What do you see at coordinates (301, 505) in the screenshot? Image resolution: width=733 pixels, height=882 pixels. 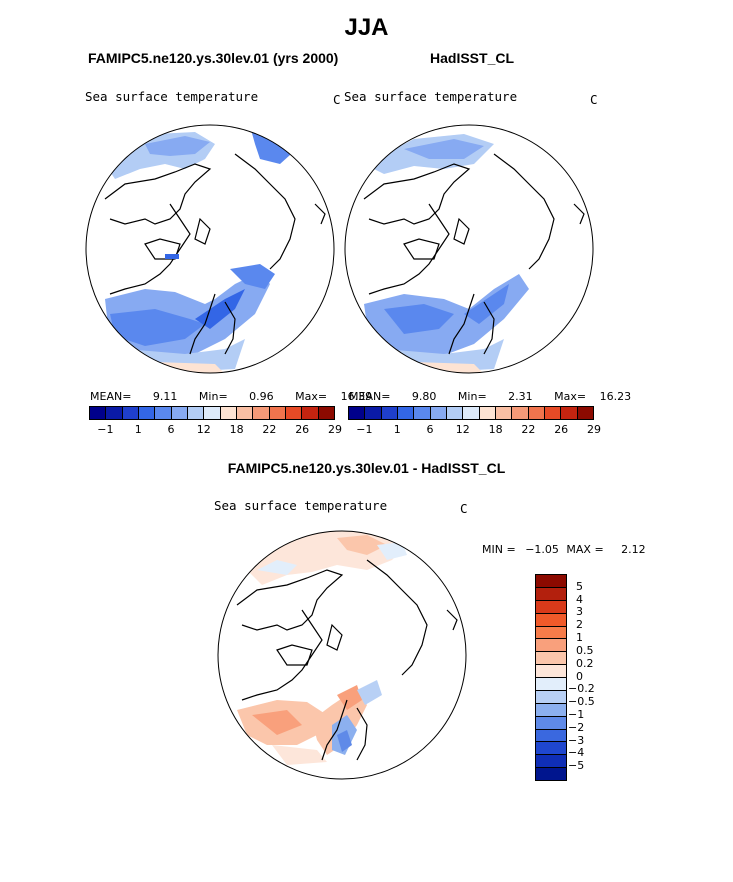 I see `diff-variable-label: Sea surface temperature` at bounding box center [301, 505].